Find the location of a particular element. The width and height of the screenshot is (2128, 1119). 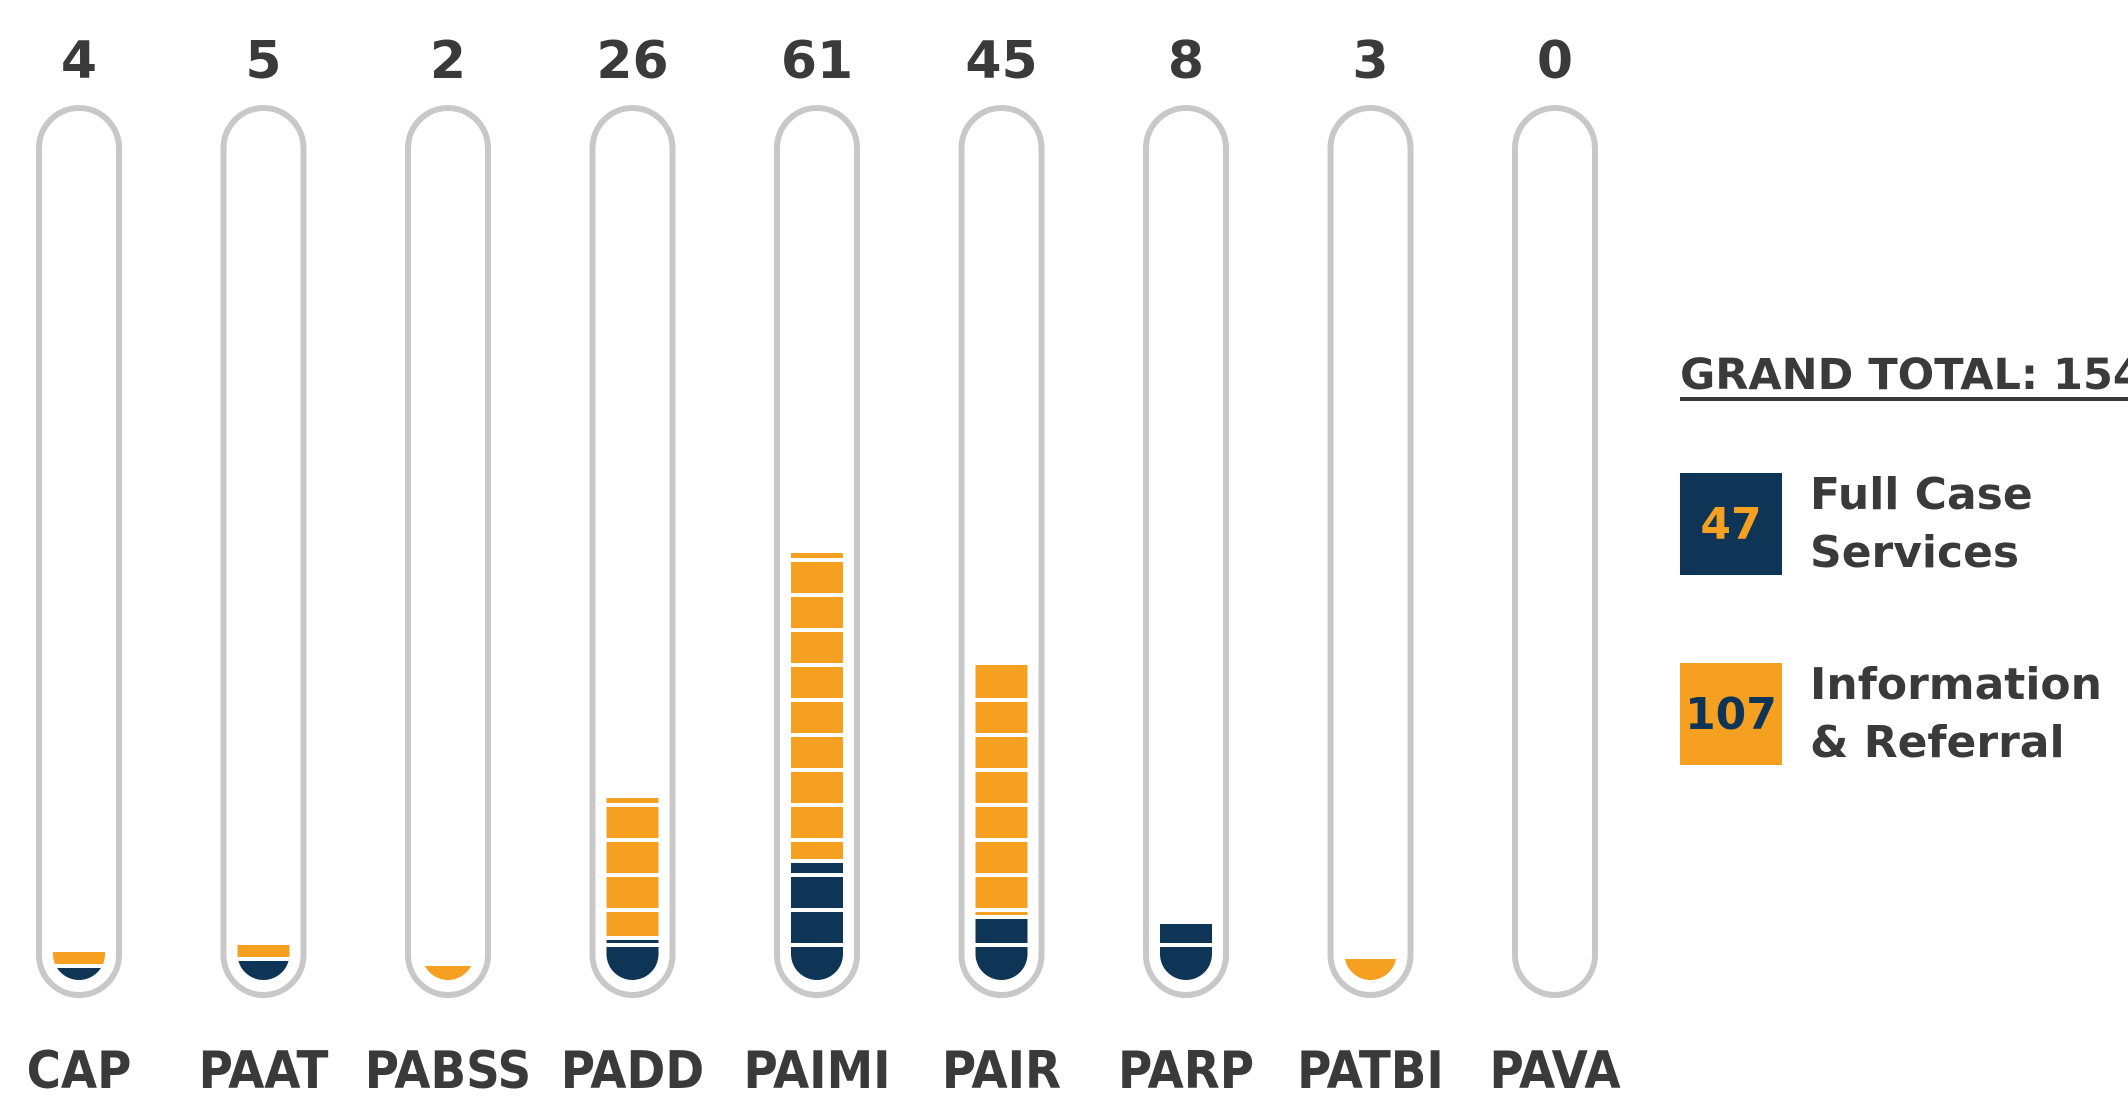

legend-item-info-referral: 107 Information & Referral is located at coordinates (1900, 714).